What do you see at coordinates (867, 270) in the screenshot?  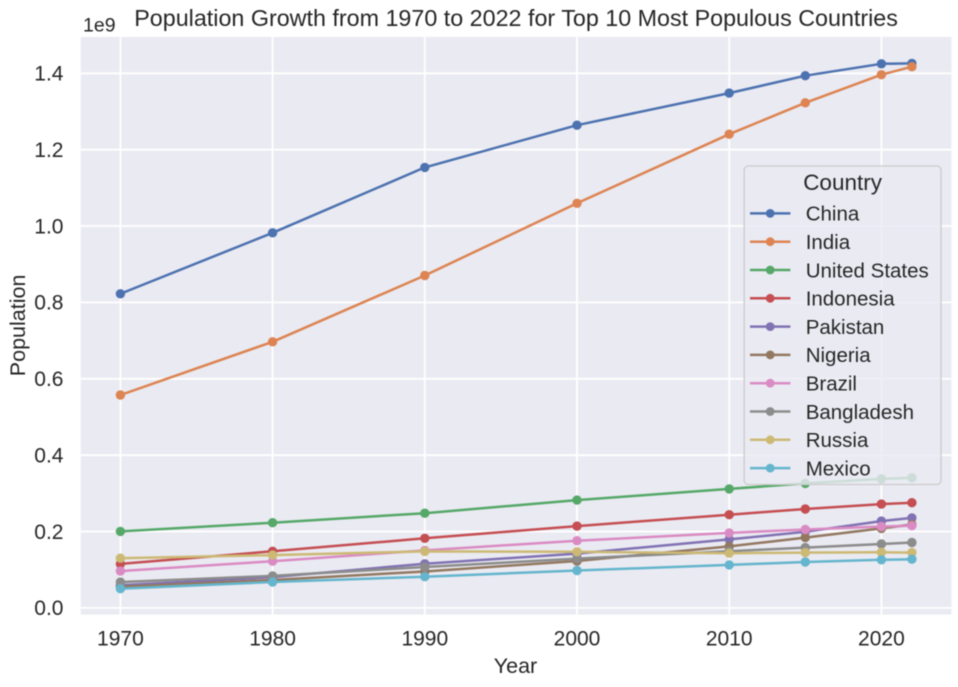 I see `svg-text: United States` at bounding box center [867, 270].